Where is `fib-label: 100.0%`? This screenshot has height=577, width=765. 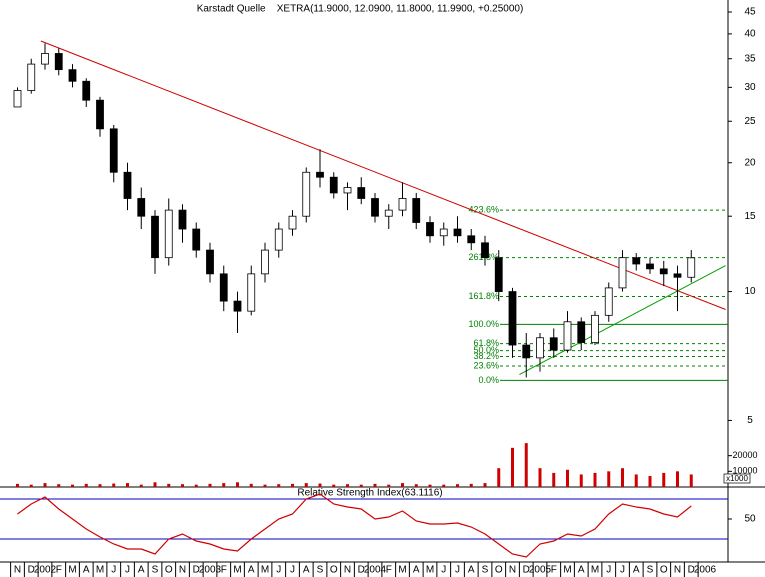
fib-label: 100.0% is located at coordinates (483, 324).